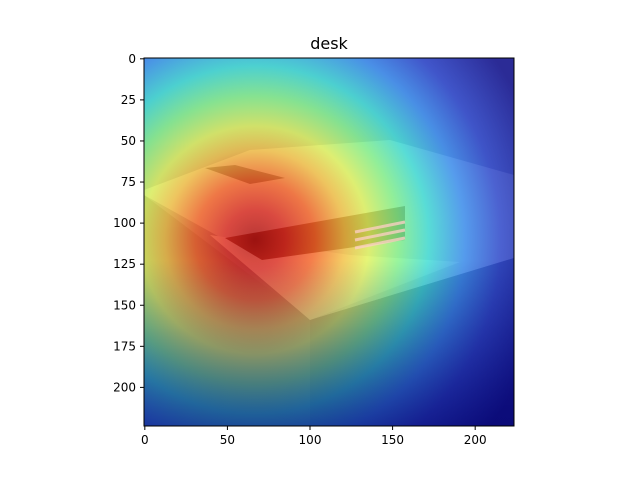 This screenshot has width=640, height=480. What do you see at coordinates (392, 440) in the screenshot?
I see `x-tick-label: 150` at bounding box center [392, 440].